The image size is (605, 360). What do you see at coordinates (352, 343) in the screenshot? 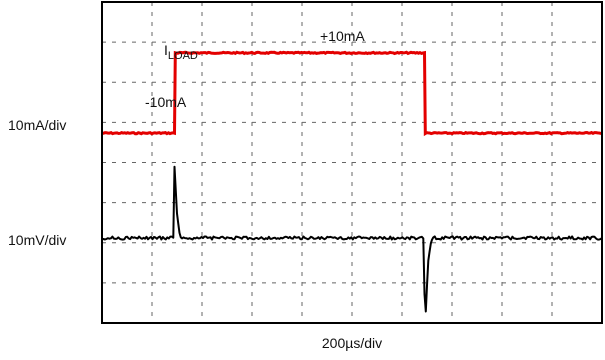
I see `time-scale-label: 200µs/div` at bounding box center [352, 343].